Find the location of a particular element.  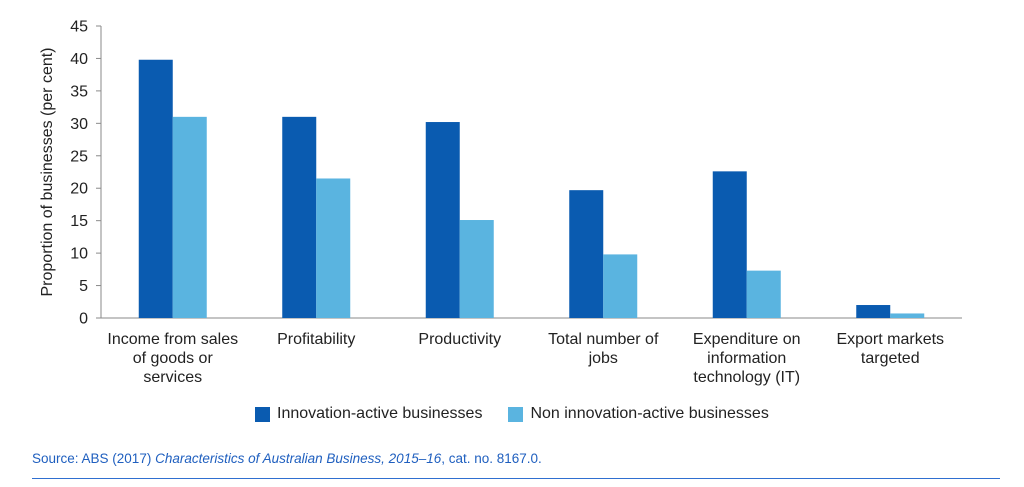

legend-item-non-innovation-active: Non innovation-active businesses is located at coordinates (638, 414).